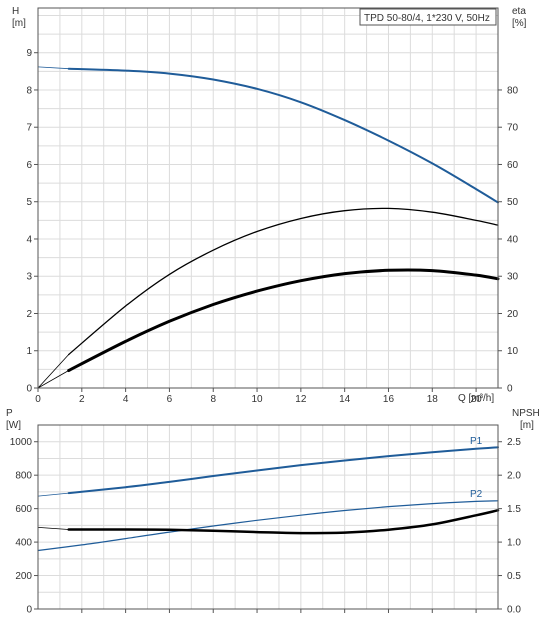 This screenshot has width=550, height=627. What do you see at coordinates (476, 441) in the screenshot?
I see `p1-curve-label: P1` at bounding box center [476, 441].